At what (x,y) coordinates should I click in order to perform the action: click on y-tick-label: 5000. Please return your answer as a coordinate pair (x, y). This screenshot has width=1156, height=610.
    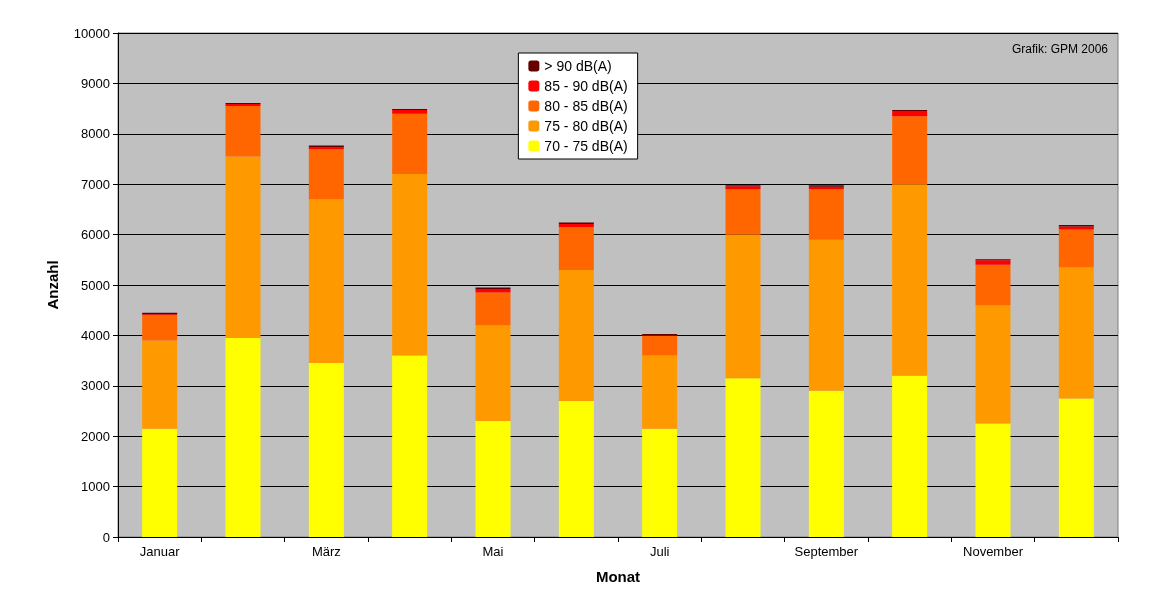
    Looking at the image, I should click on (95, 285).